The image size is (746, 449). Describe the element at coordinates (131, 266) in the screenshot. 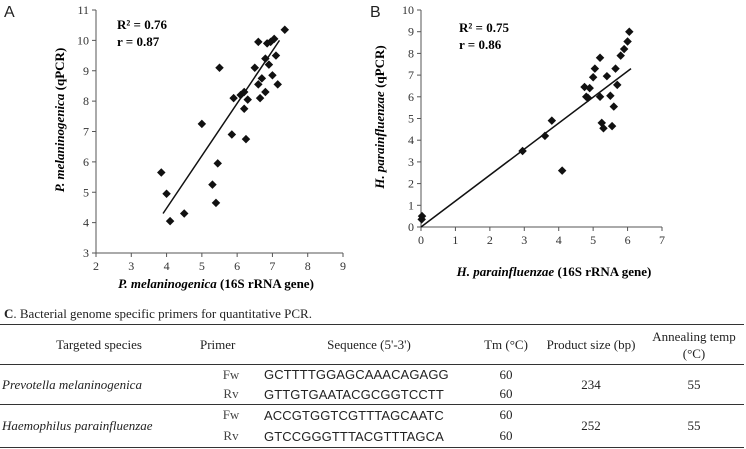

I see `x-tick-label: 3` at that location.